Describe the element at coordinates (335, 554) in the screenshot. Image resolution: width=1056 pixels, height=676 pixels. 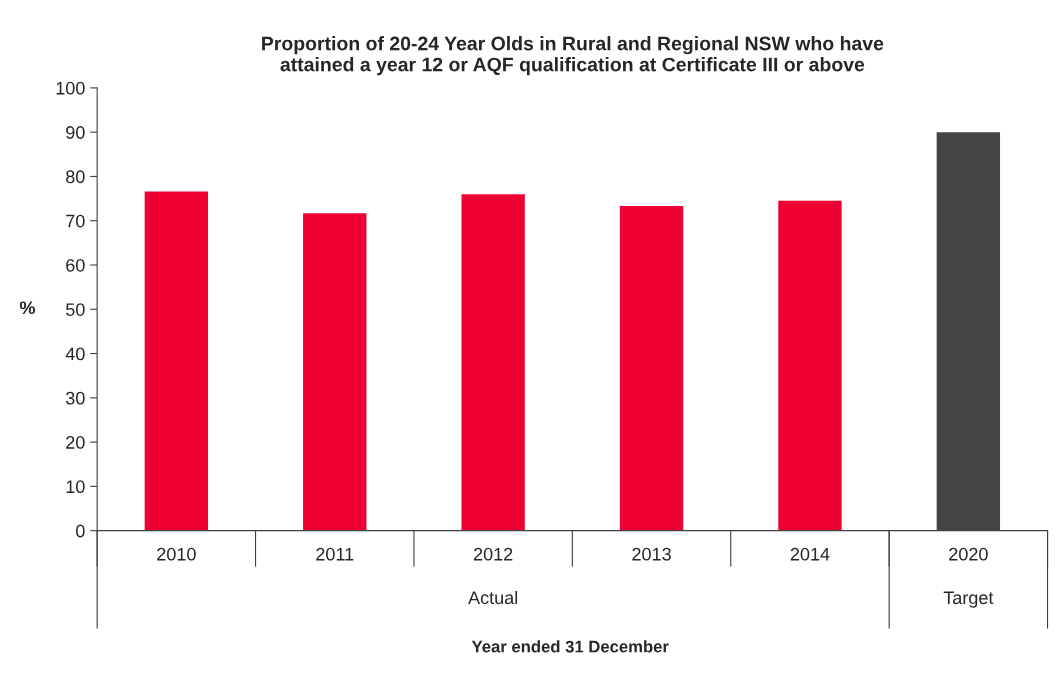
I see `x-tick-label: 2011` at that location.